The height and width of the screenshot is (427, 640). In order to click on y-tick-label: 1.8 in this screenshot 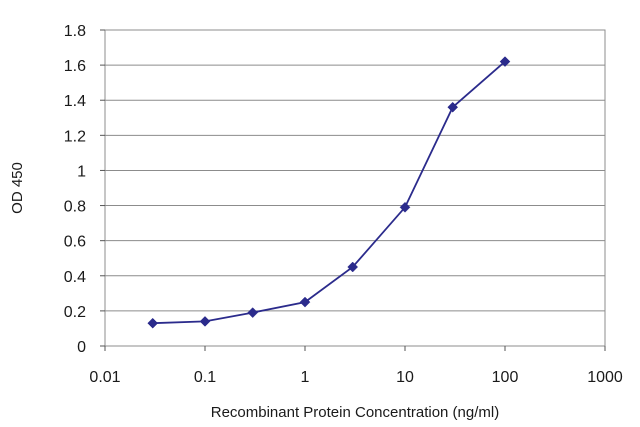, I will do `click(75, 31)`.